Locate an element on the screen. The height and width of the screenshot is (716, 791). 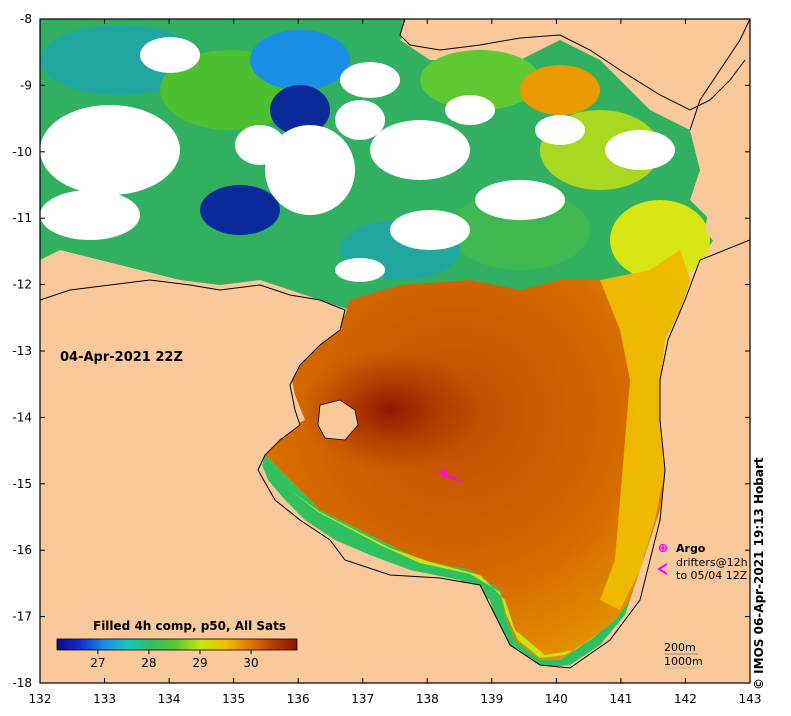
colorbar: Filled 4h comp, p50, All Sats 27 28 29 30 is located at coordinates (177, 644).